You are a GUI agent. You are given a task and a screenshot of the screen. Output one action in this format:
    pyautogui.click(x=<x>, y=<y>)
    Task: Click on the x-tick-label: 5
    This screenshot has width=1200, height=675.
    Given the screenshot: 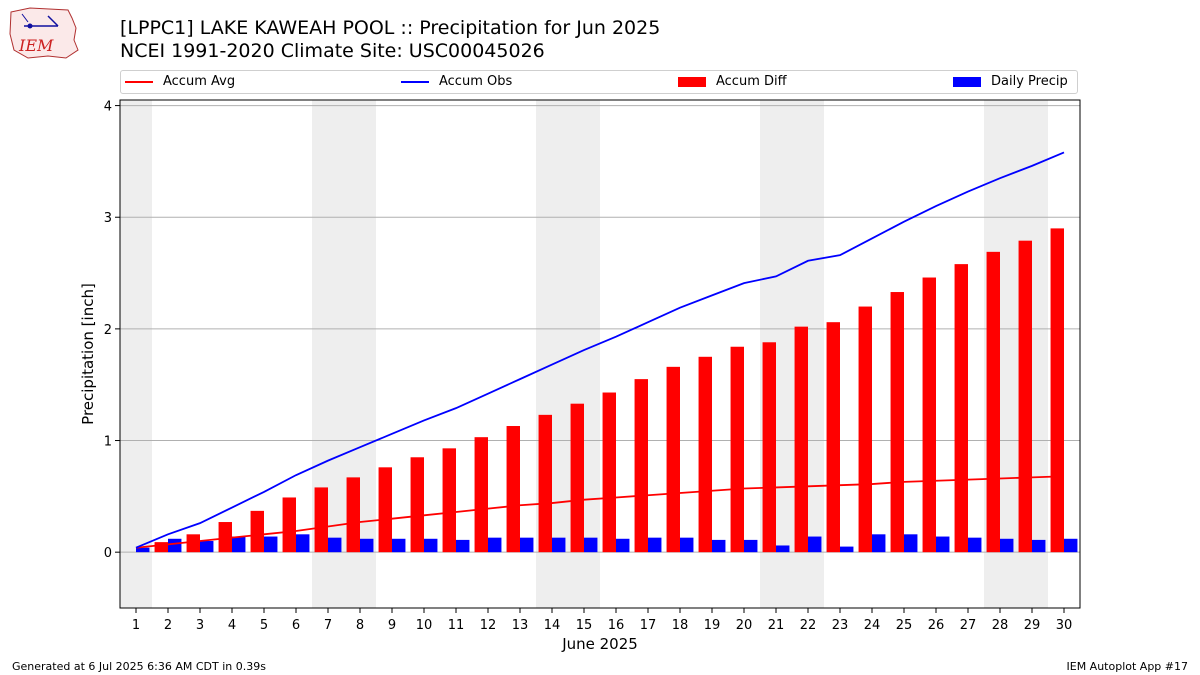 What is the action you would take?
    pyautogui.click(x=264, y=625)
    